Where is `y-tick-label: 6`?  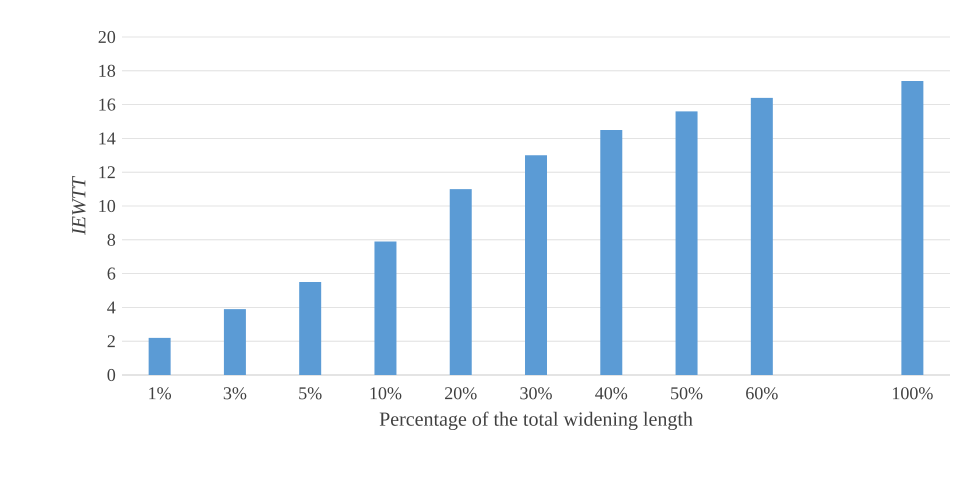 y-tick-label: 6 is located at coordinates (112, 274).